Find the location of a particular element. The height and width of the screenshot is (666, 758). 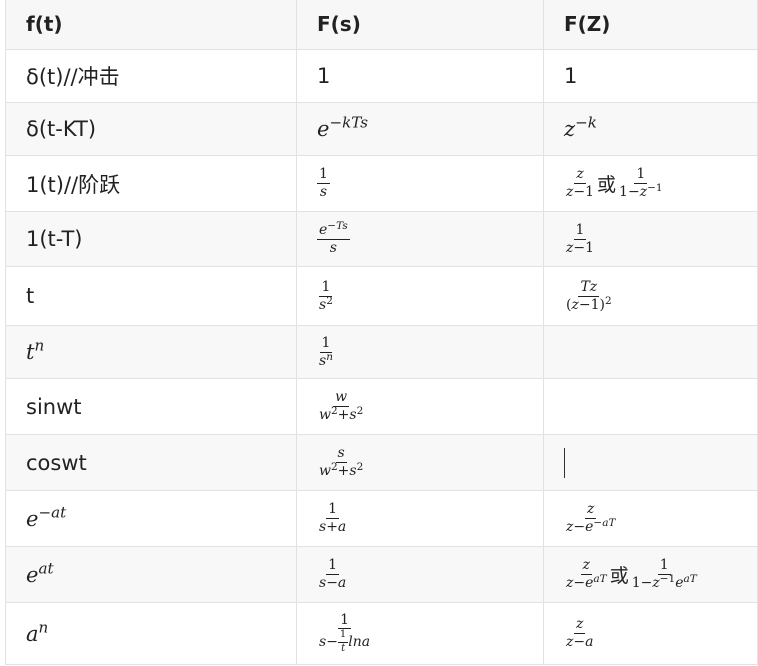

table-row: an 1 s− 1 t lna z z−a is located at coordinates (381, 633).